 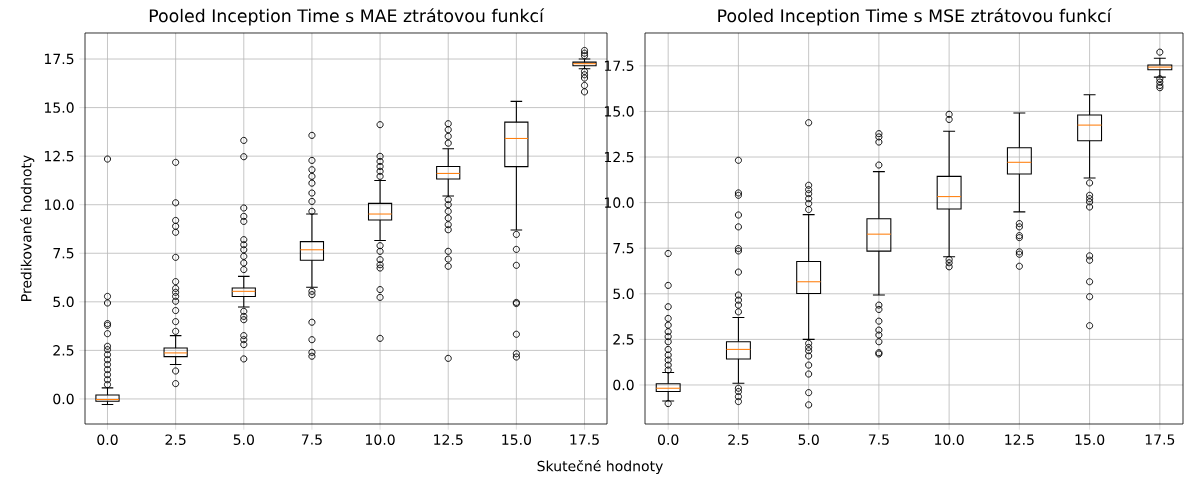 I want to click on x-axis-title: Skutečné hodnoty, so click(x=600, y=467).